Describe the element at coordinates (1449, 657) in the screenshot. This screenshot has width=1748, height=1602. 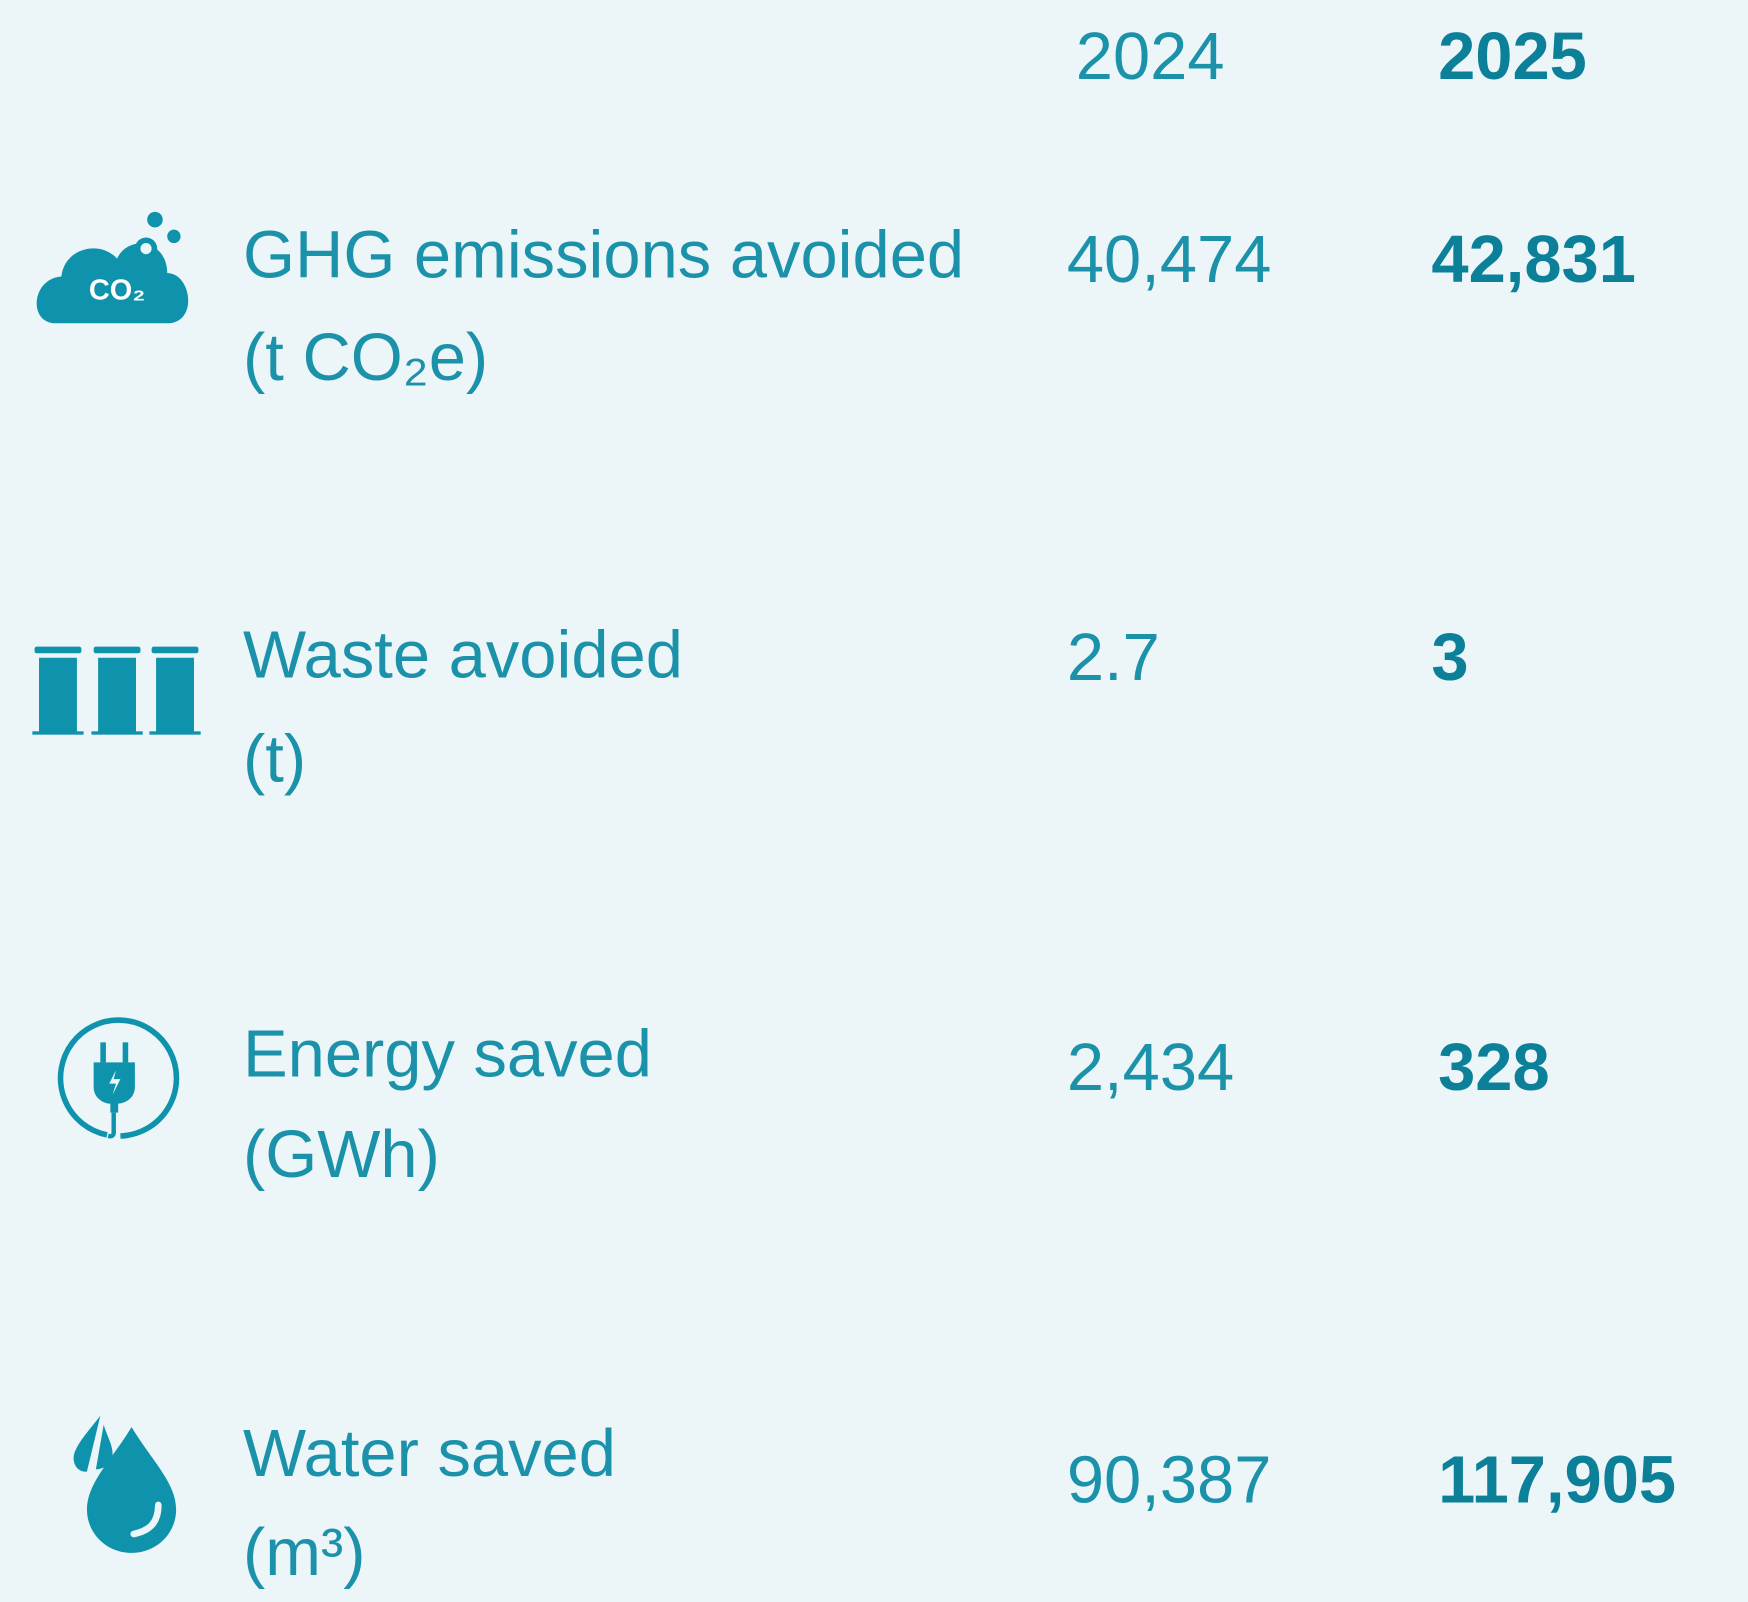
I see `value-2025: 3` at that location.